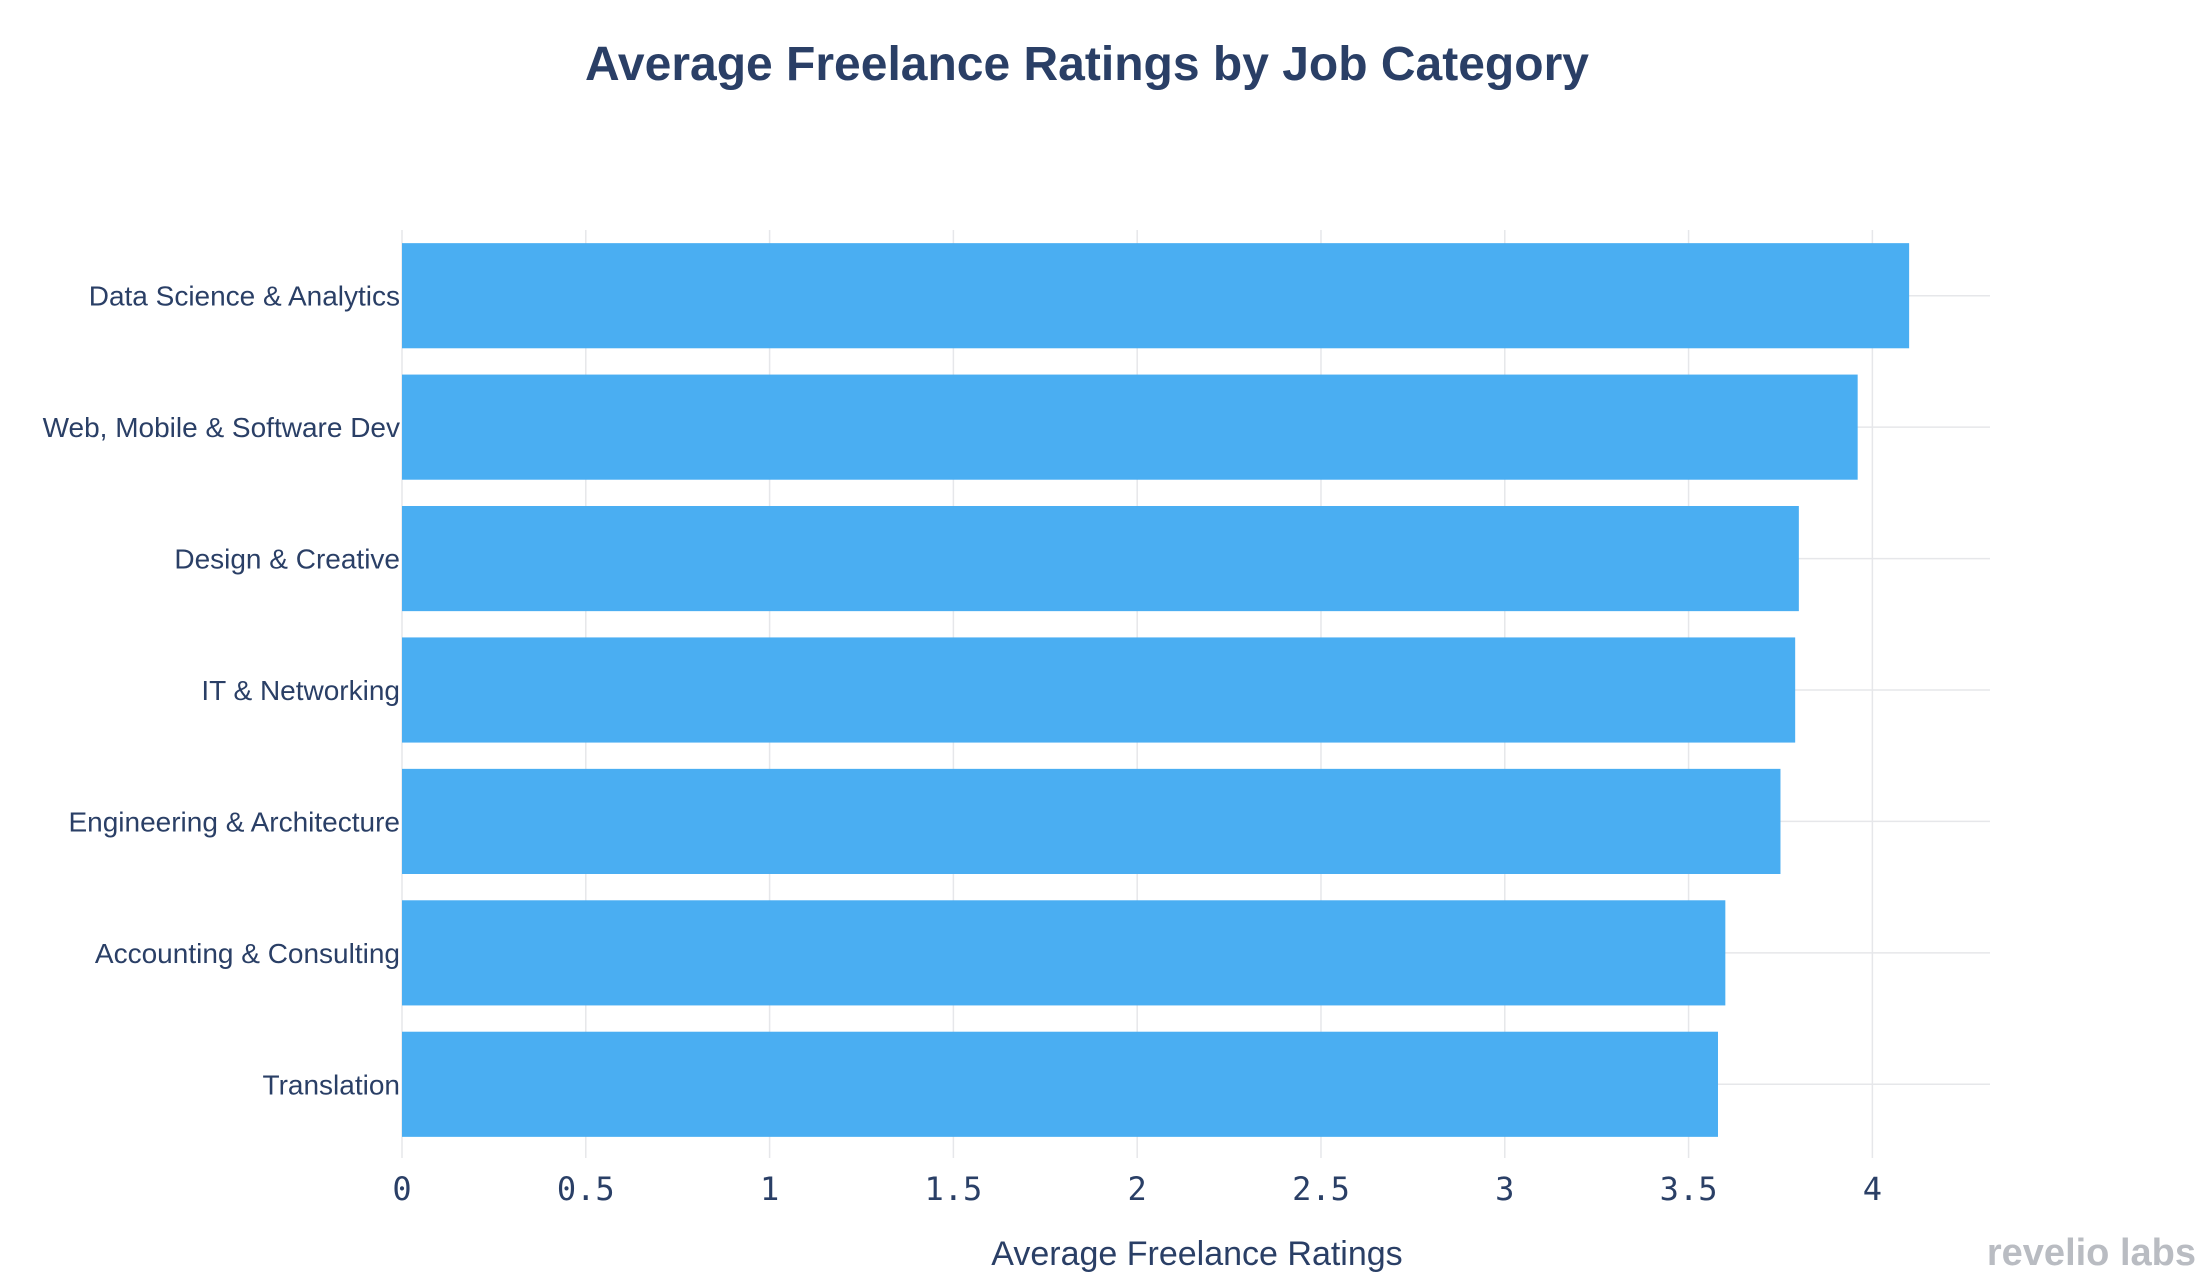 Image resolution: width=2204 pixels, height=1284 pixels. I want to click on category-label: Translation, so click(331, 1084).